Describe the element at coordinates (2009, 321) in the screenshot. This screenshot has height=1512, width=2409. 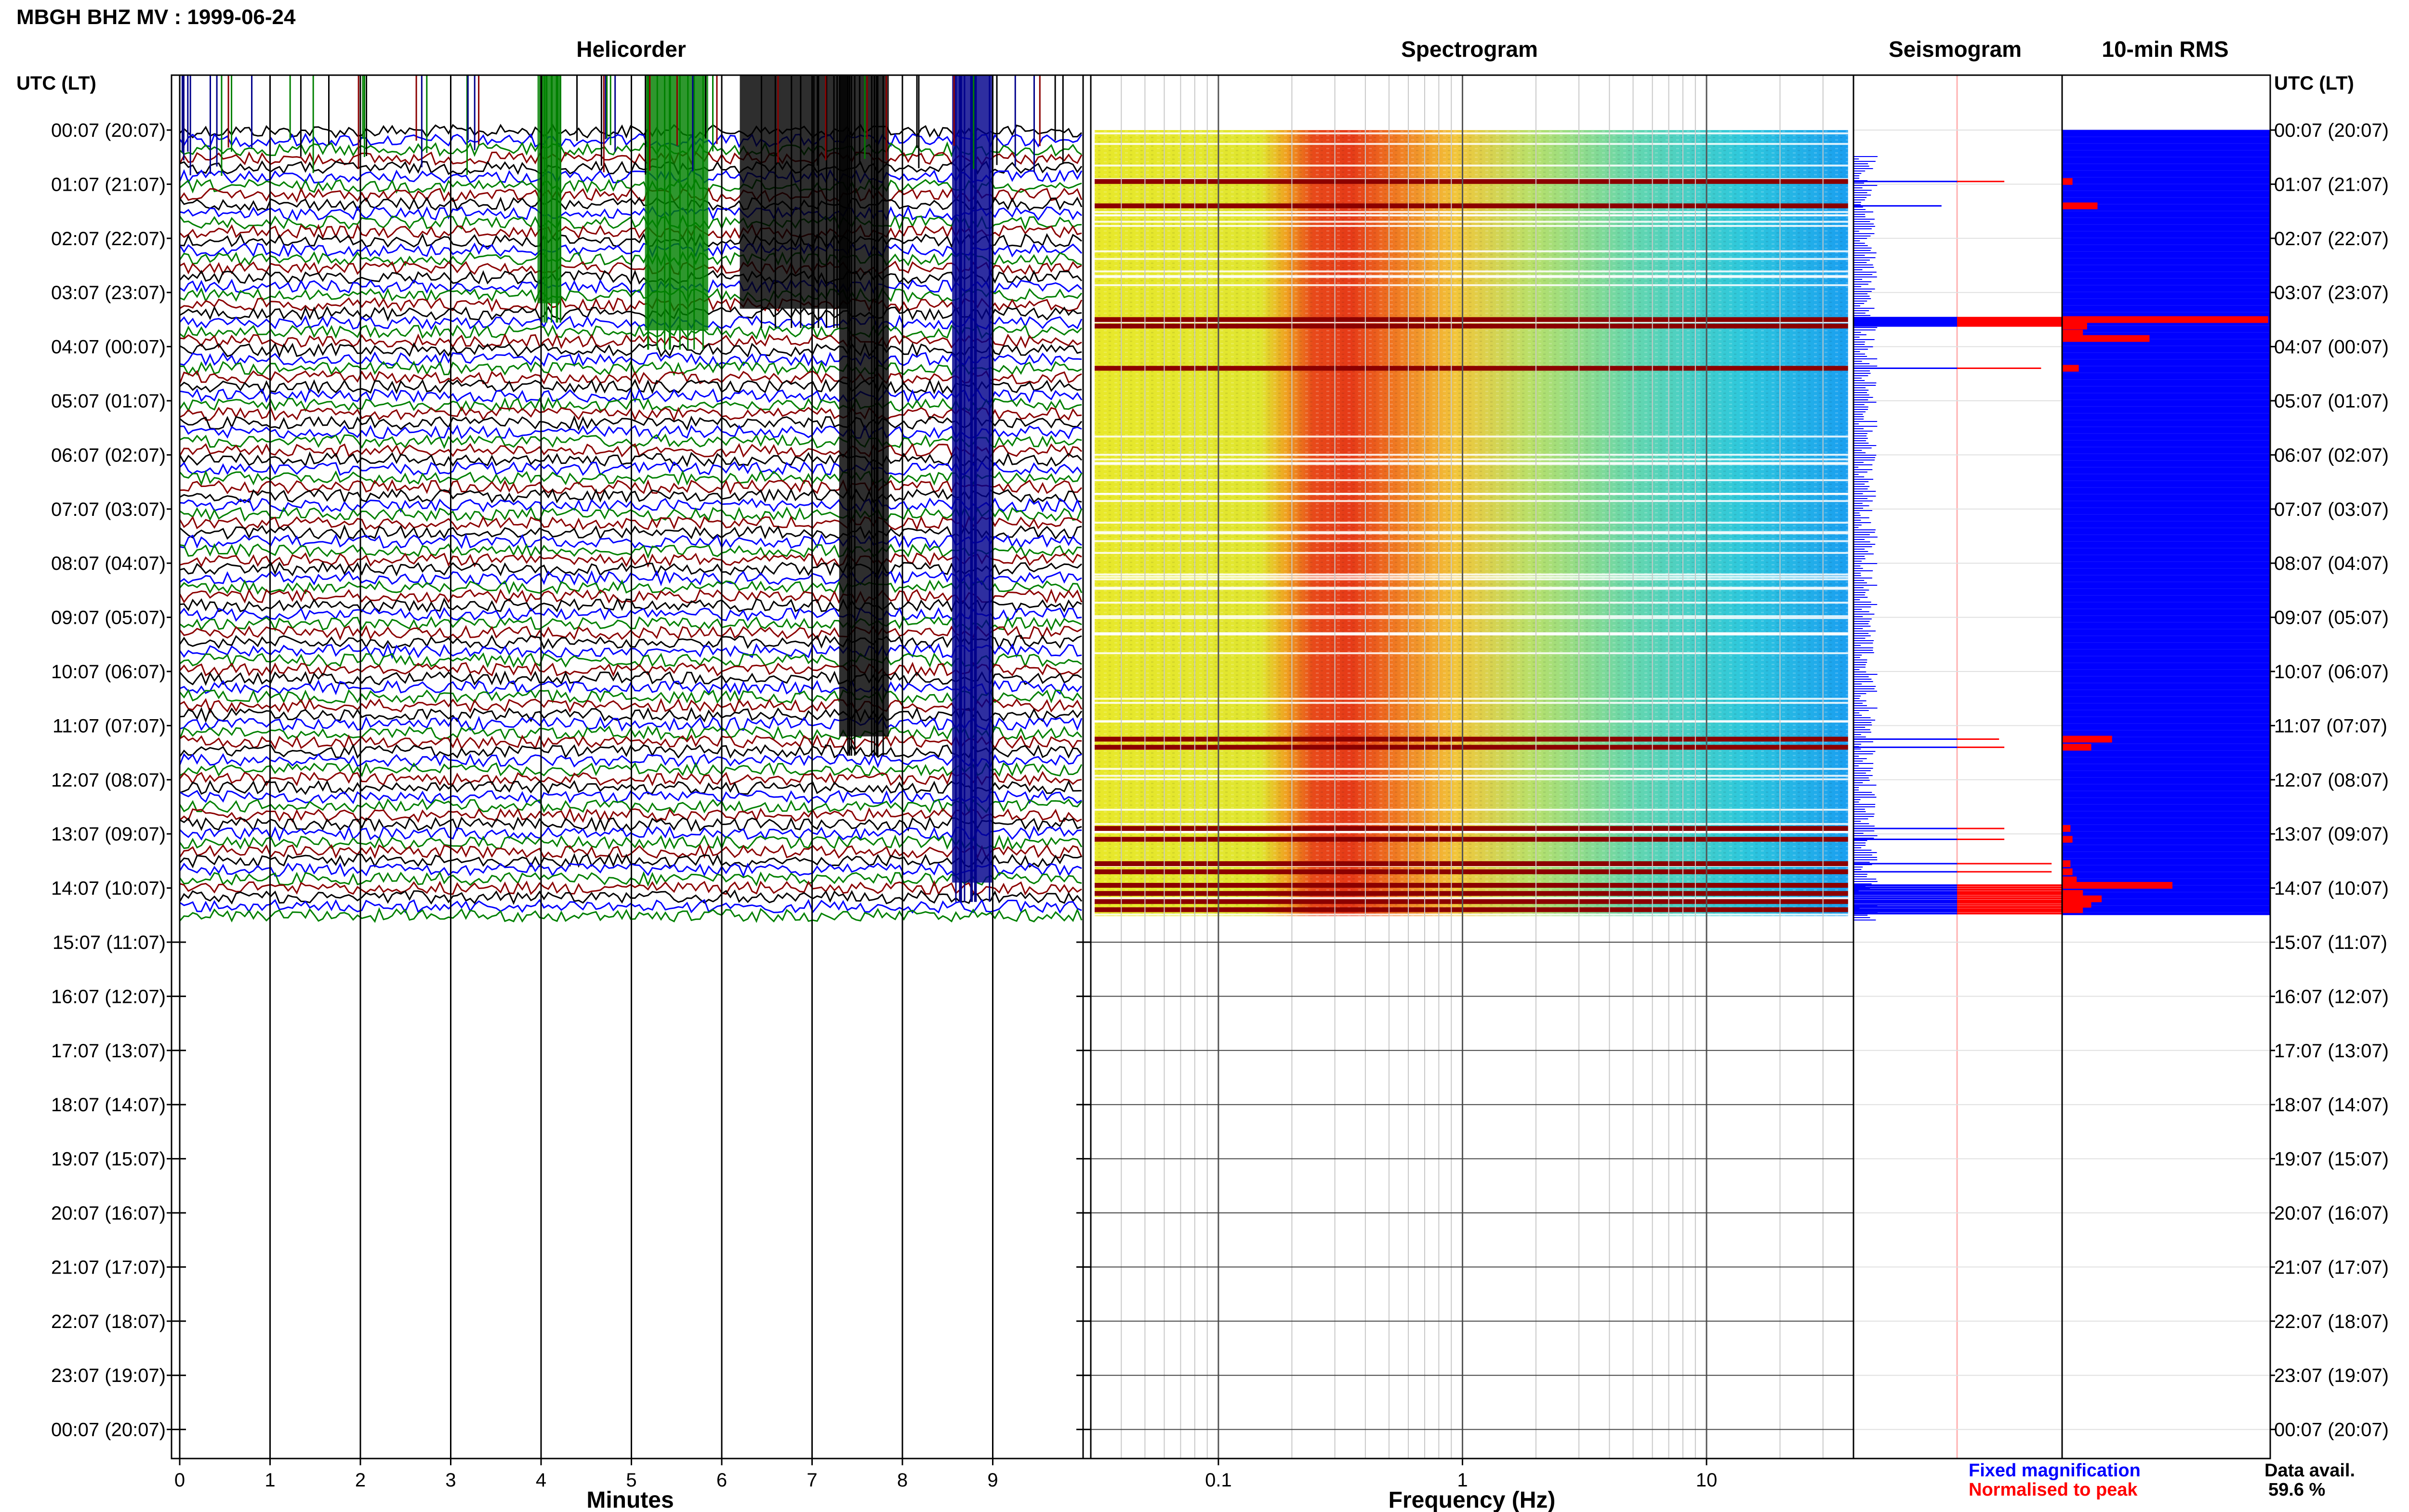
I see `normalised-event` at that location.